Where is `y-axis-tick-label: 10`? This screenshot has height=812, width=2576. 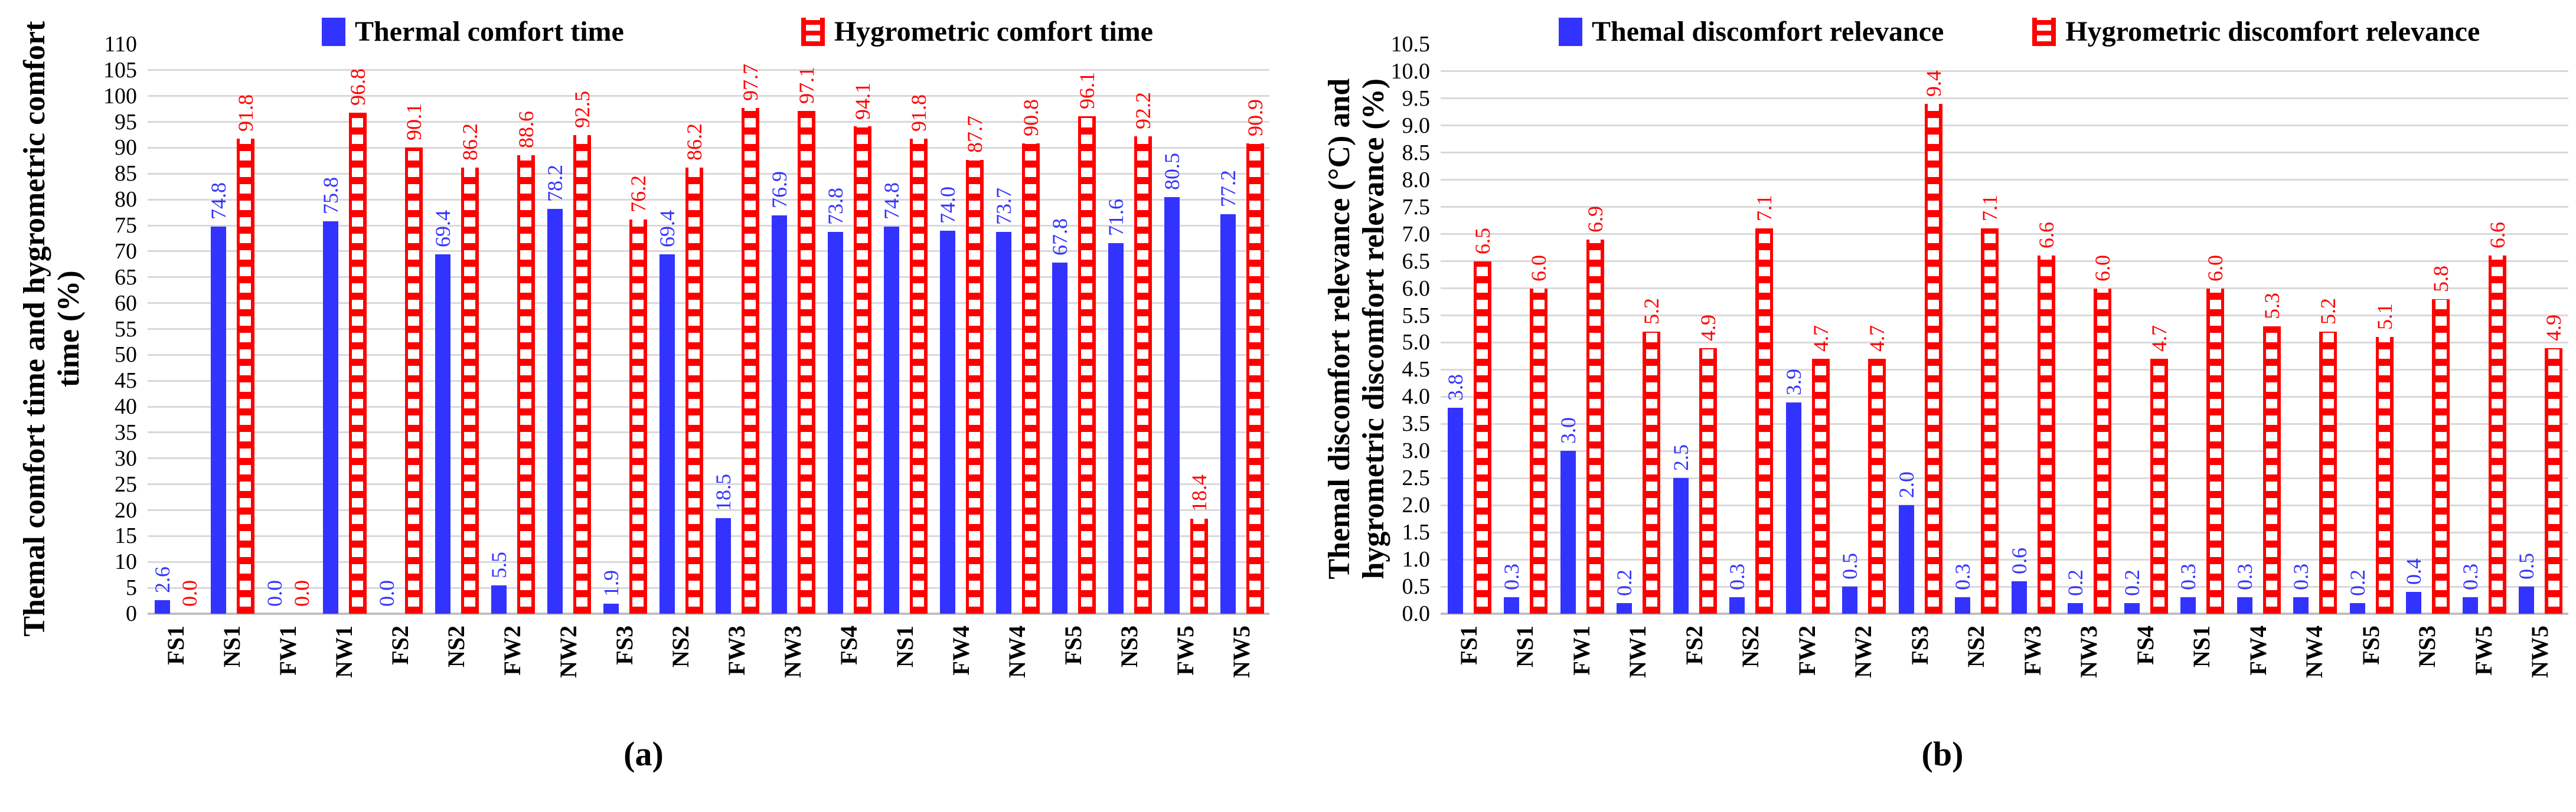 y-axis-tick-label: 10 is located at coordinates (126, 562).